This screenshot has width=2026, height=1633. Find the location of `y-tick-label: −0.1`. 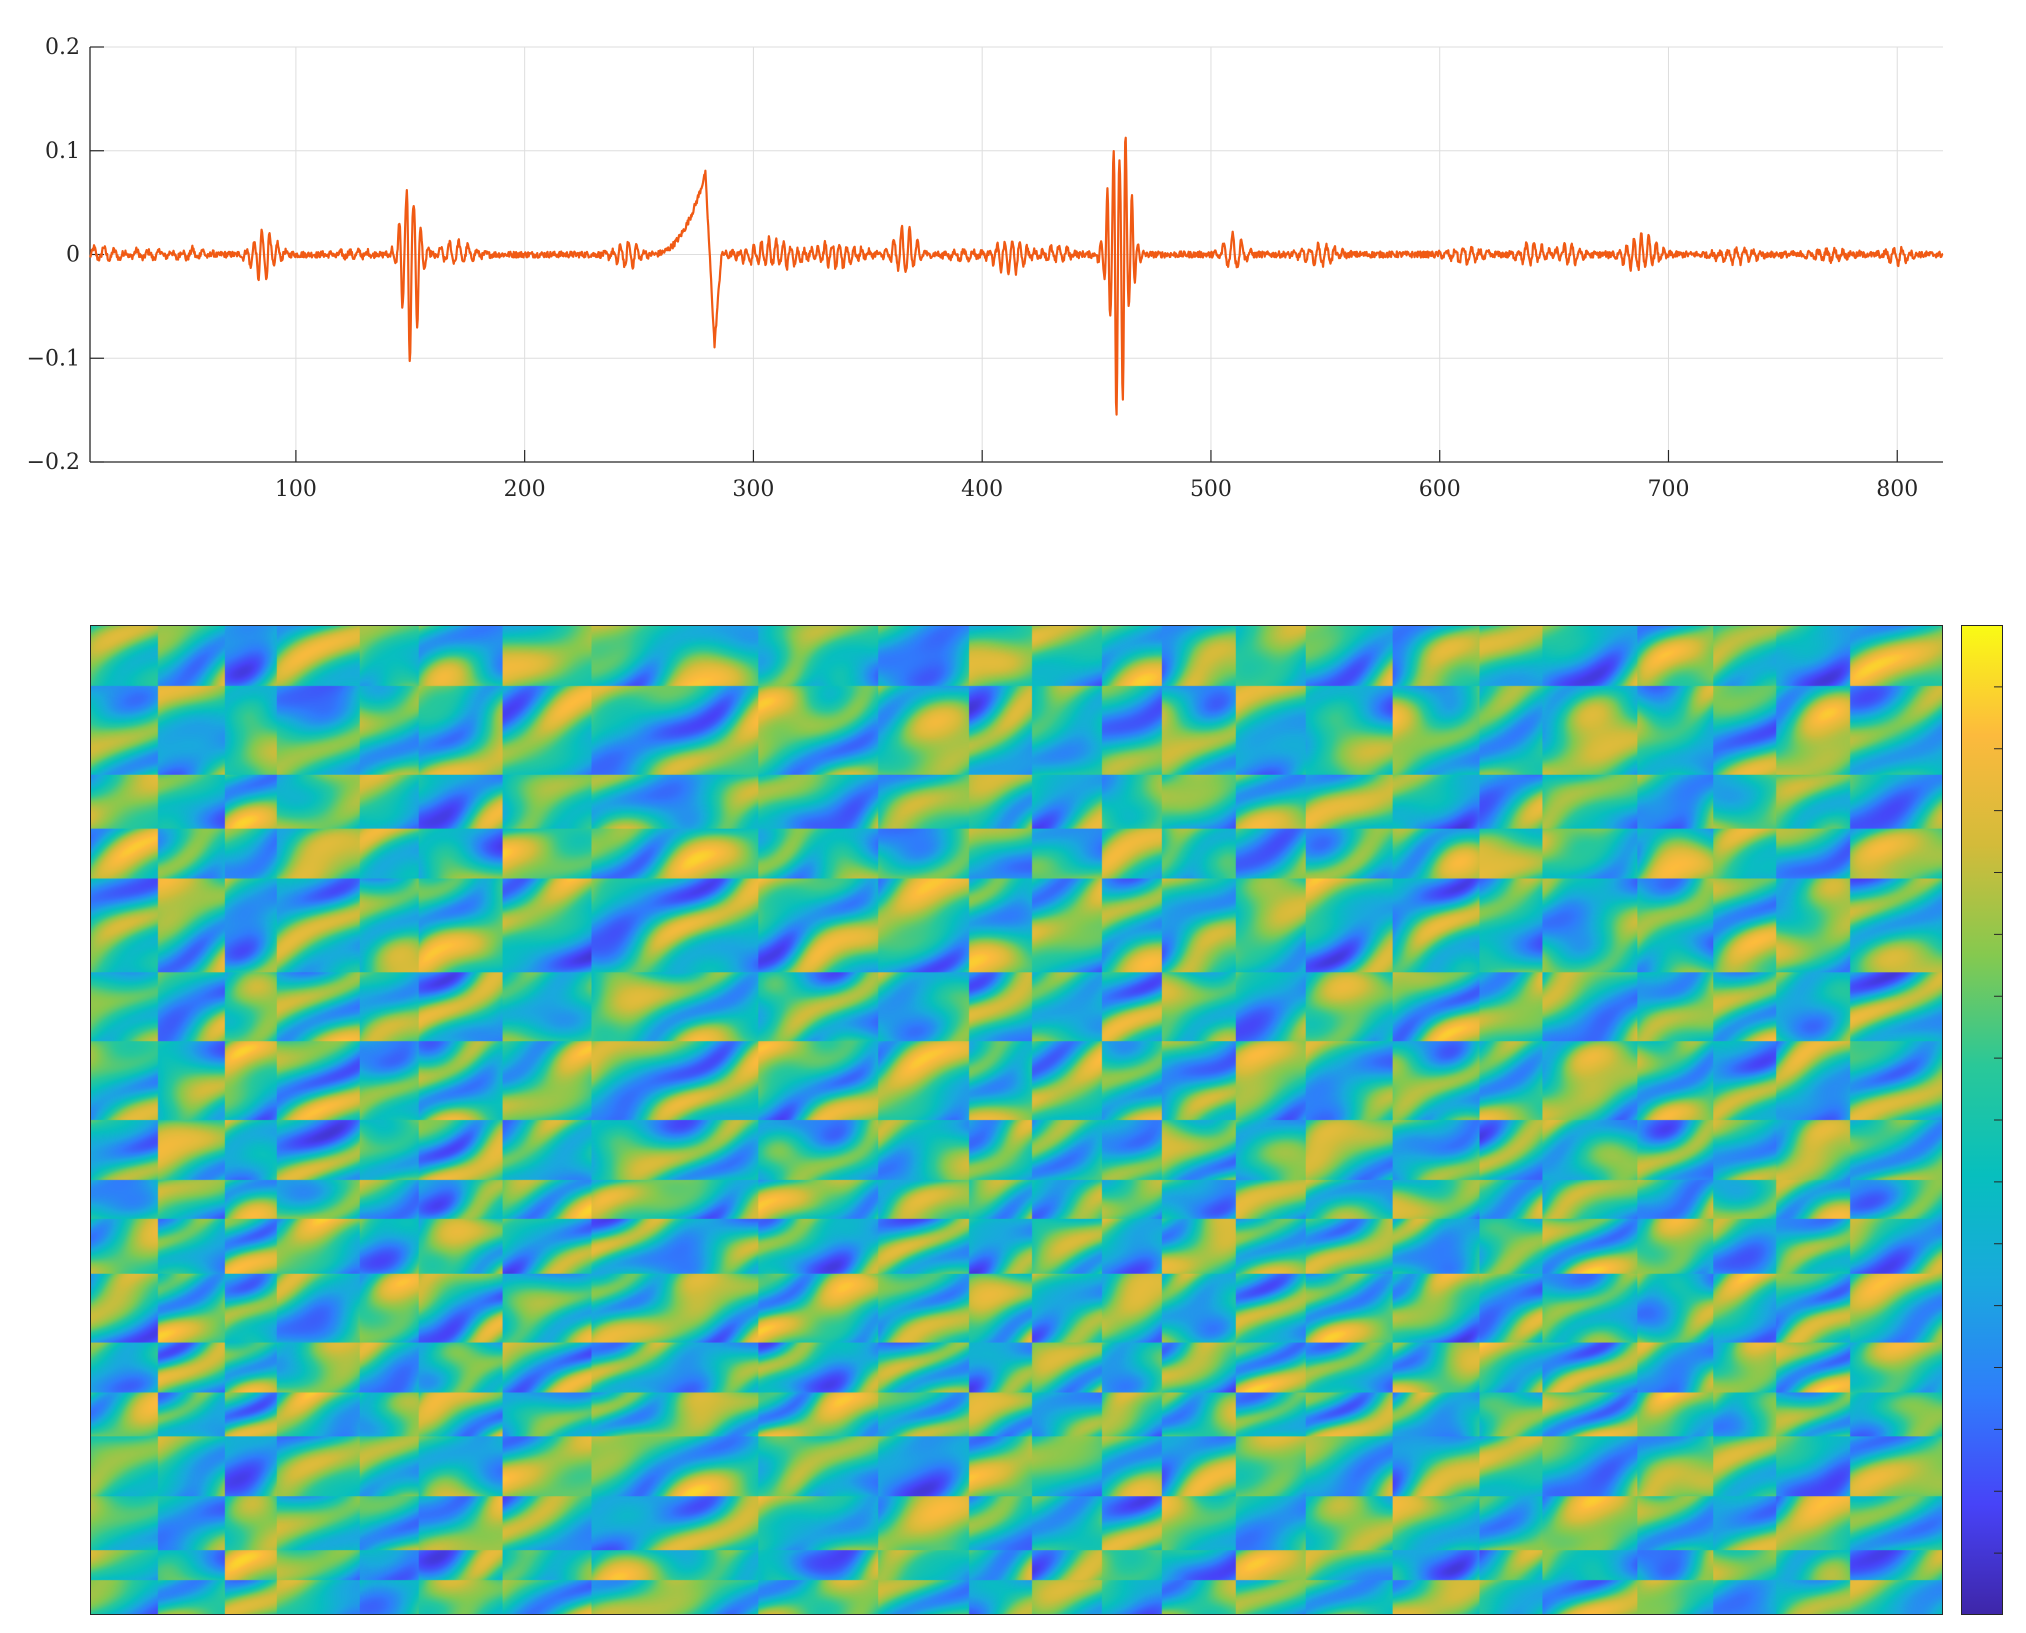

y-tick-label: −0.1 is located at coordinates (53, 358).